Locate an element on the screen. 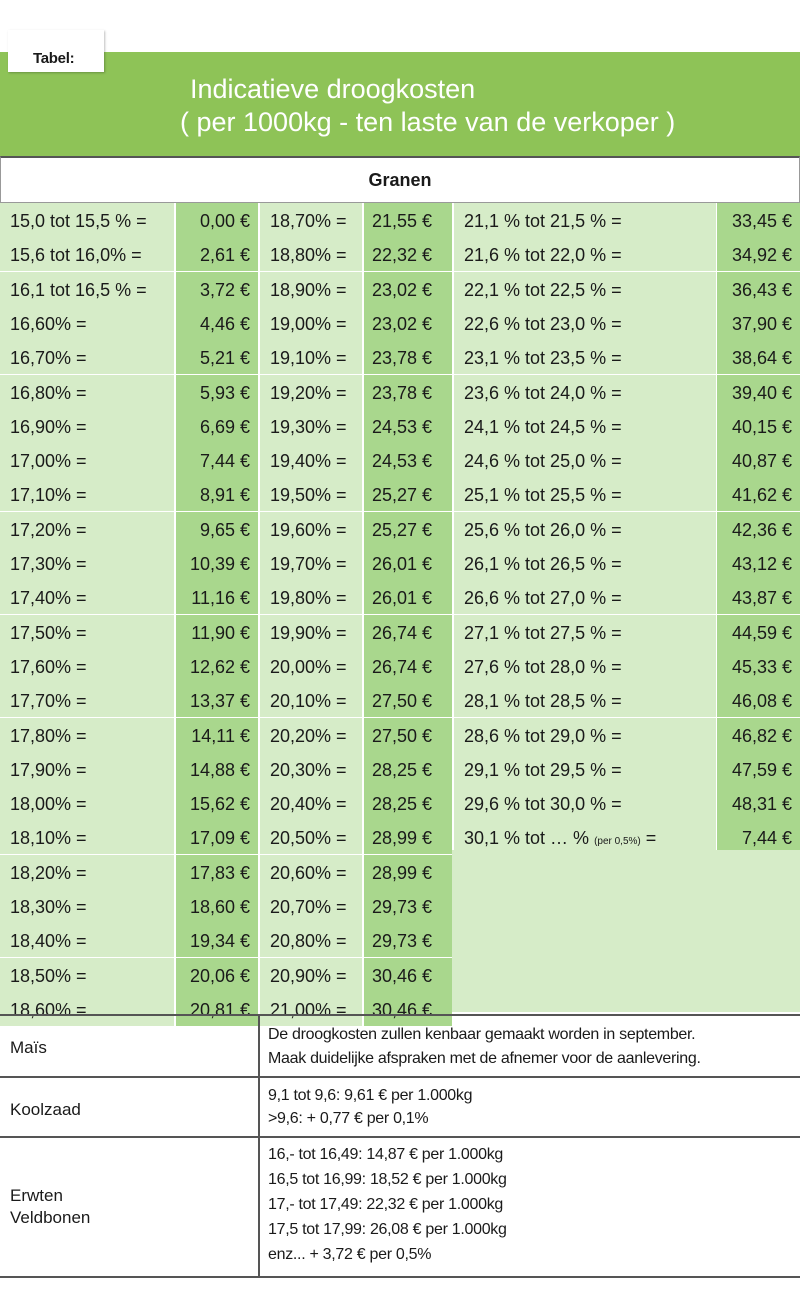  moisture-label: 23,6 % tot 24,0 % = is located at coordinates (585, 392).